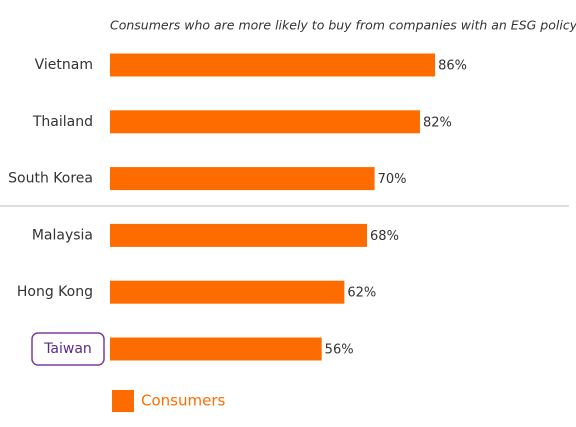 The height and width of the screenshot is (427, 576). Describe the element at coordinates (62, 235) in the screenshot. I see `category-label: Malaysia` at that location.